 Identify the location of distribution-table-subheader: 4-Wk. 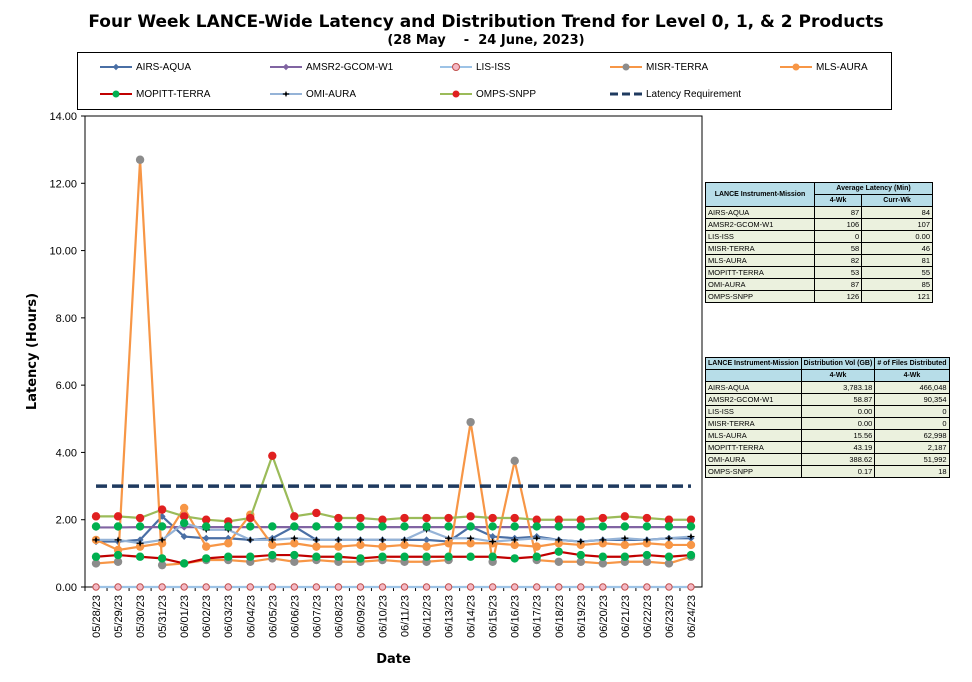
(838, 375).